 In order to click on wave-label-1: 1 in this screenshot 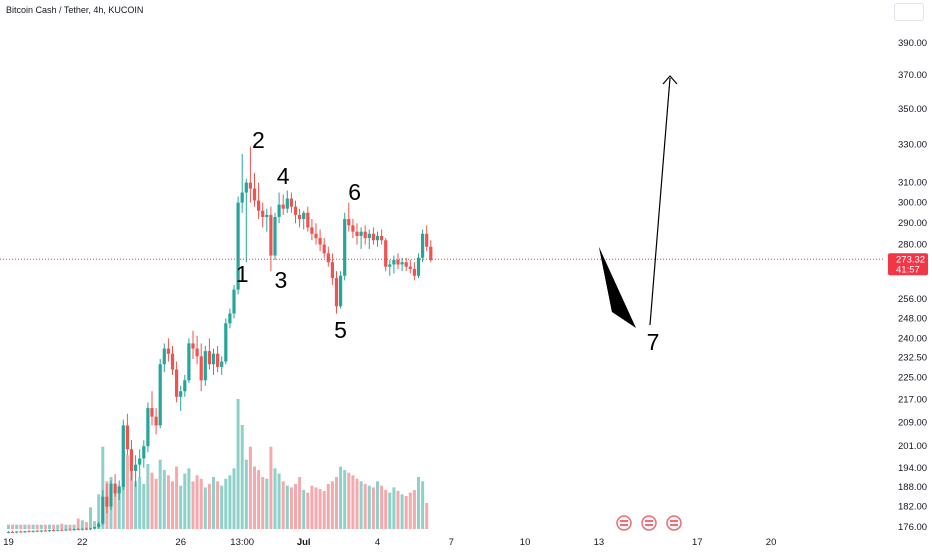, I will do `click(242, 274)`.